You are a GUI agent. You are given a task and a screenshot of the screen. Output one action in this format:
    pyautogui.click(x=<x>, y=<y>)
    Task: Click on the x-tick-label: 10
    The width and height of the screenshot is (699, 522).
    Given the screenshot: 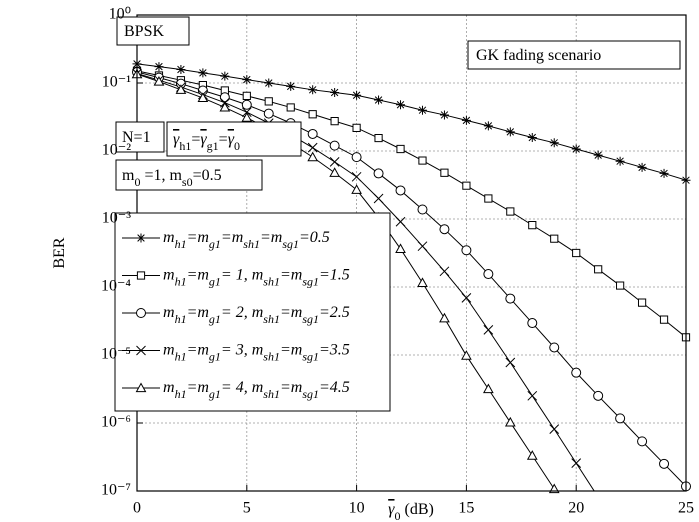 What is the action you would take?
    pyautogui.click(x=357, y=508)
    